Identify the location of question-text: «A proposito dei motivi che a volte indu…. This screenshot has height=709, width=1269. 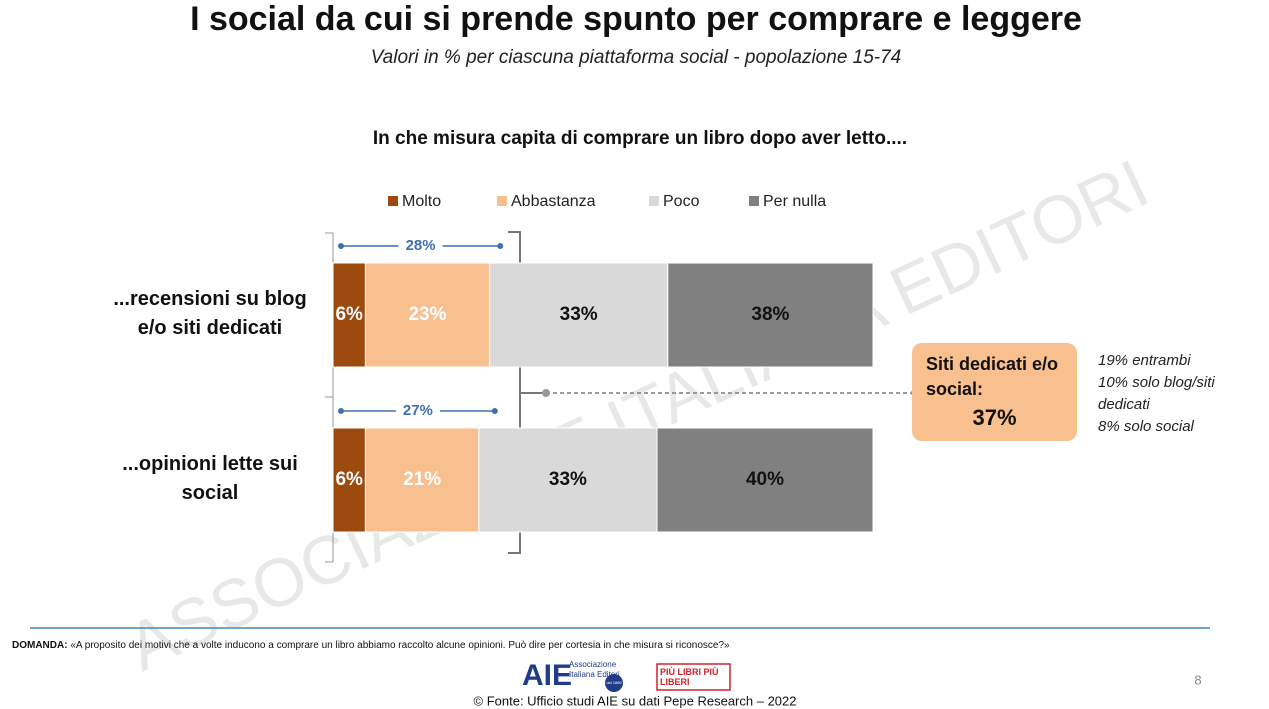
(400, 645).